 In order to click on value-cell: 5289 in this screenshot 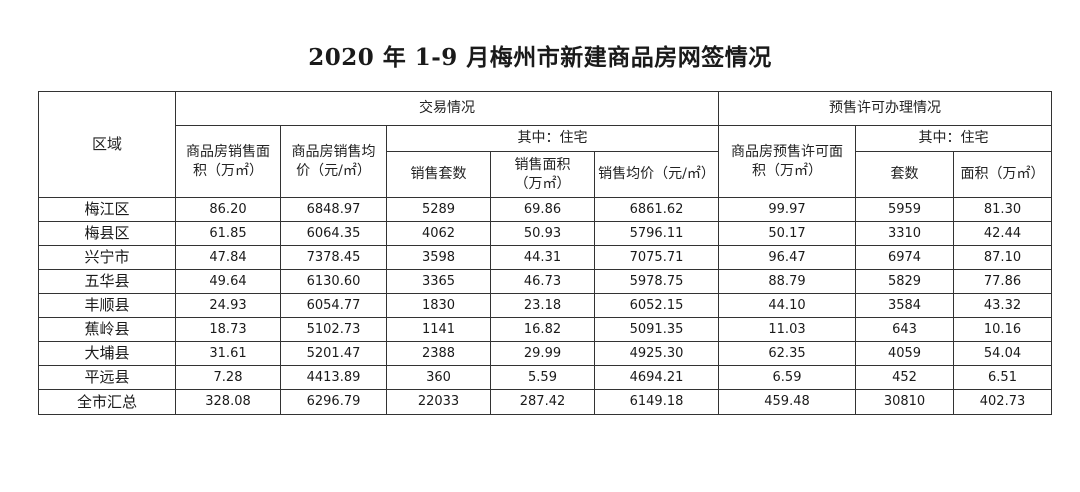, I will do `click(438, 209)`.